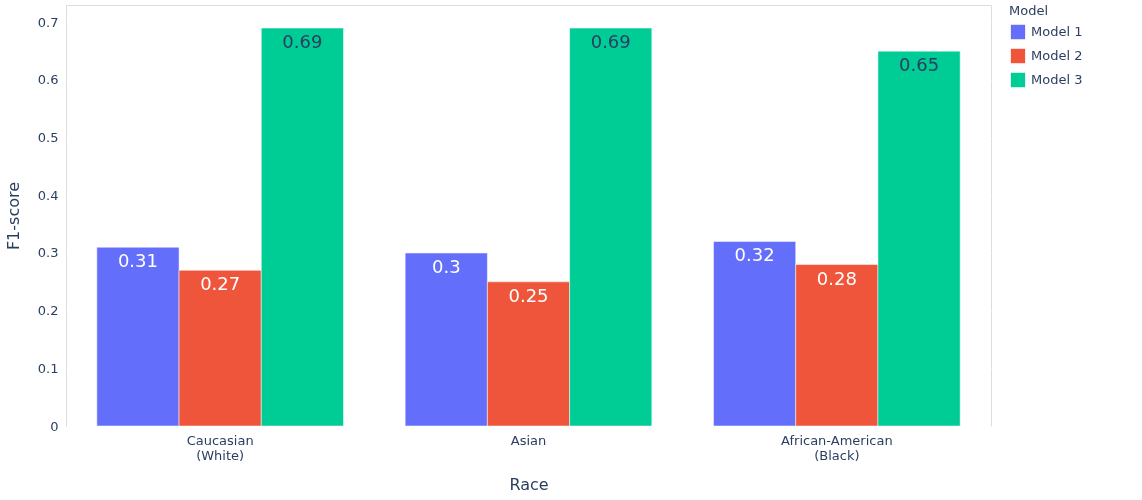  I want to click on x-tick-label: Caucasian (White), so click(220, 447).